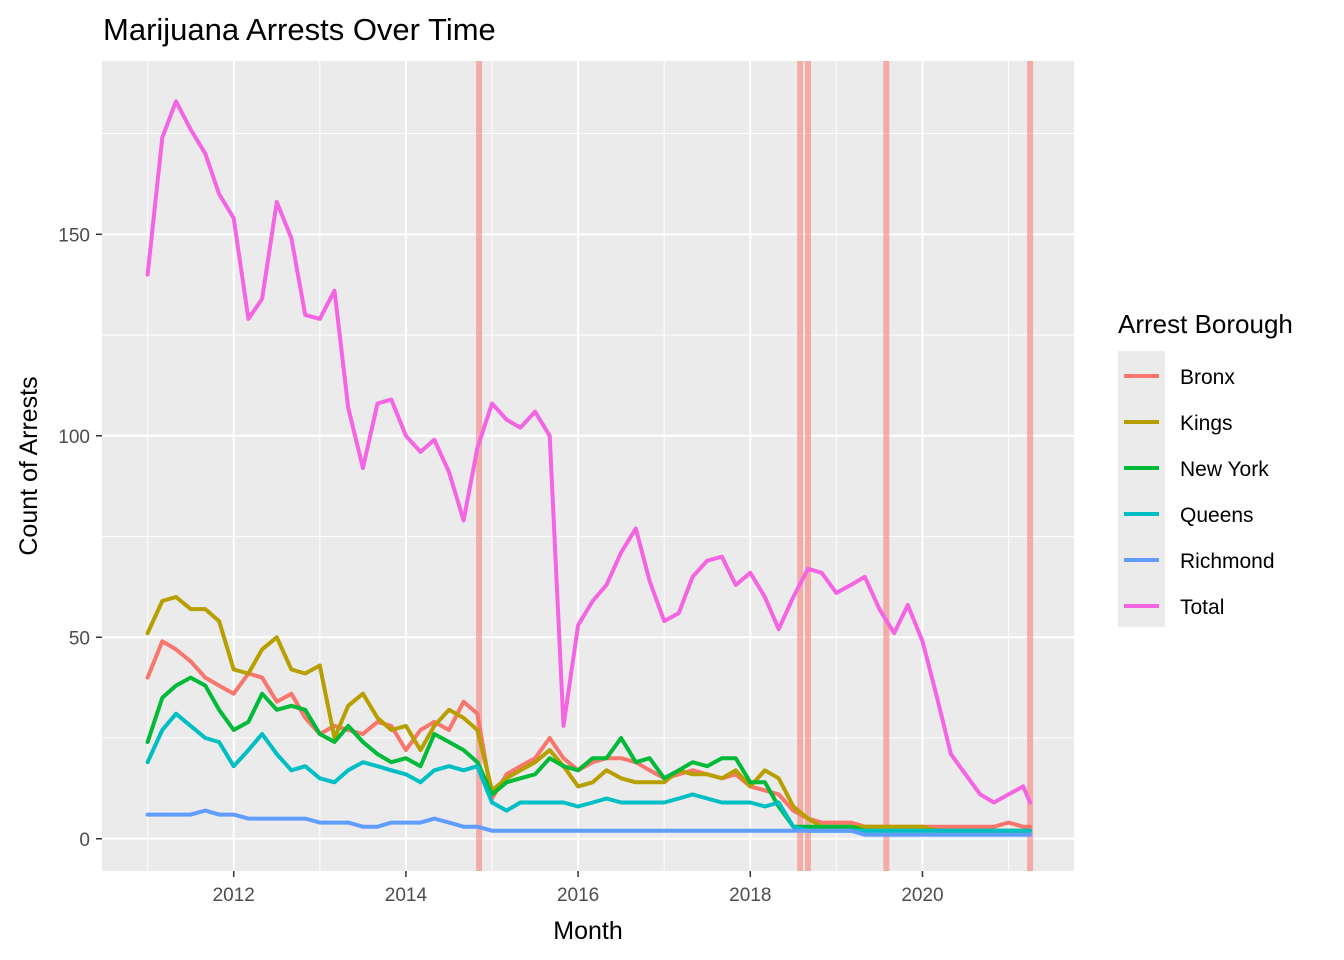 Image resolution: width=1344 pixels, height=960 pixels. I want to click on legend-label: Richmond, so click(1227, 561).